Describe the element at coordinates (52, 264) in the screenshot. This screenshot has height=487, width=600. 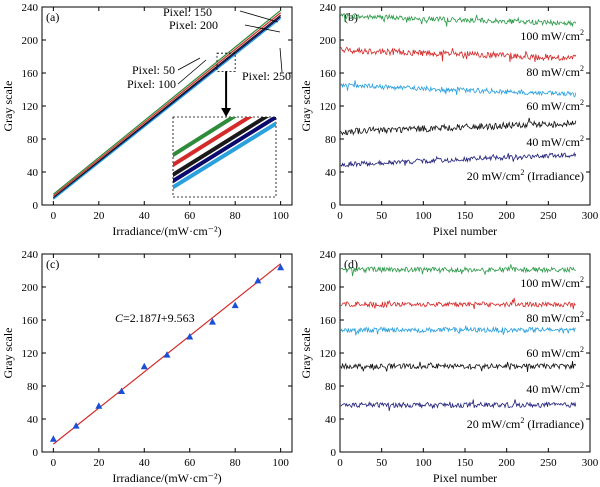
I see `panel-label: (c)` at that location.